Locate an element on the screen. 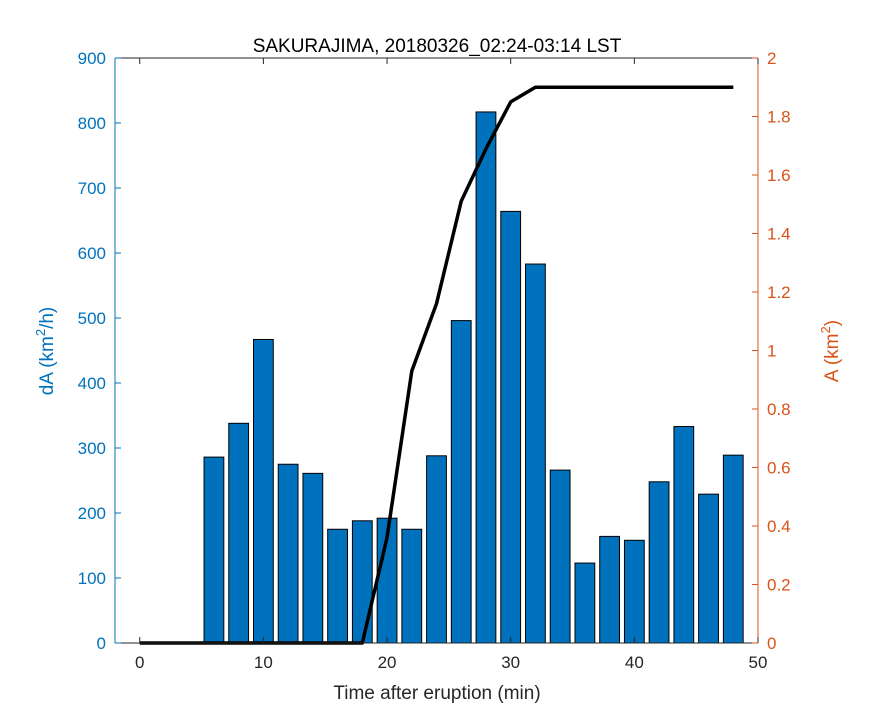 This screenshot has height=723, width=875. right-y-tick-label: 1.2 is located at coordinates (779, 292).